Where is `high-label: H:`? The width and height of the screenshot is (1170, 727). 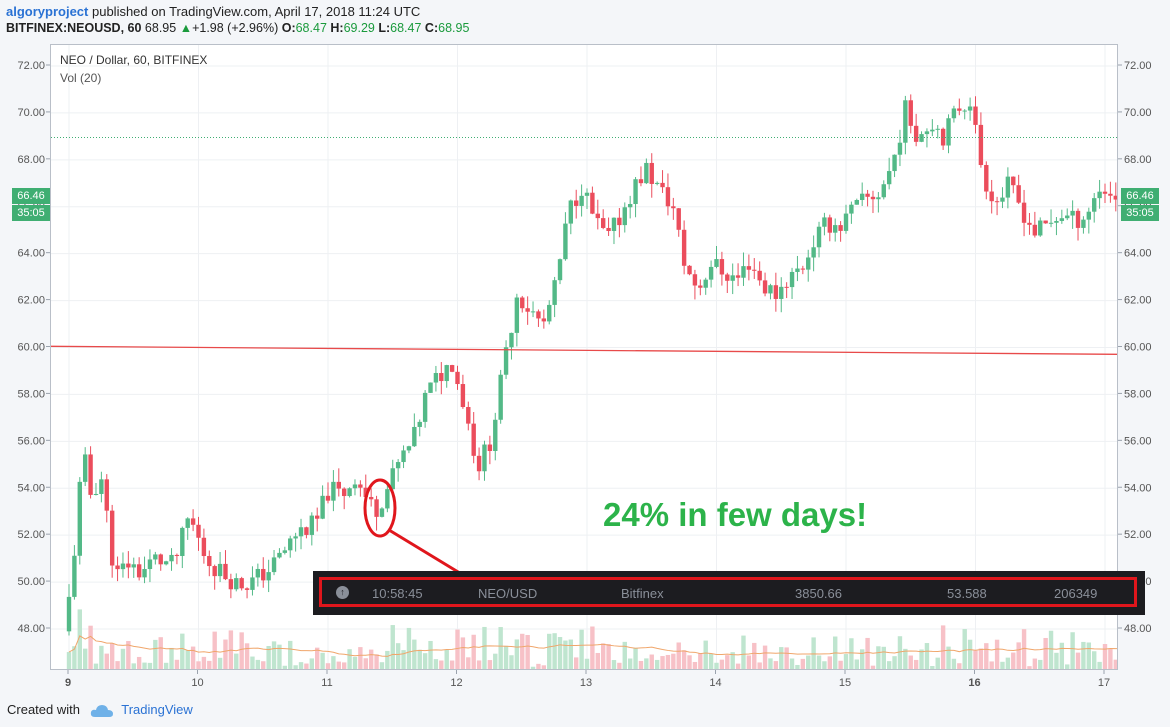 high-label: H: is located at coordinates (337, 28).